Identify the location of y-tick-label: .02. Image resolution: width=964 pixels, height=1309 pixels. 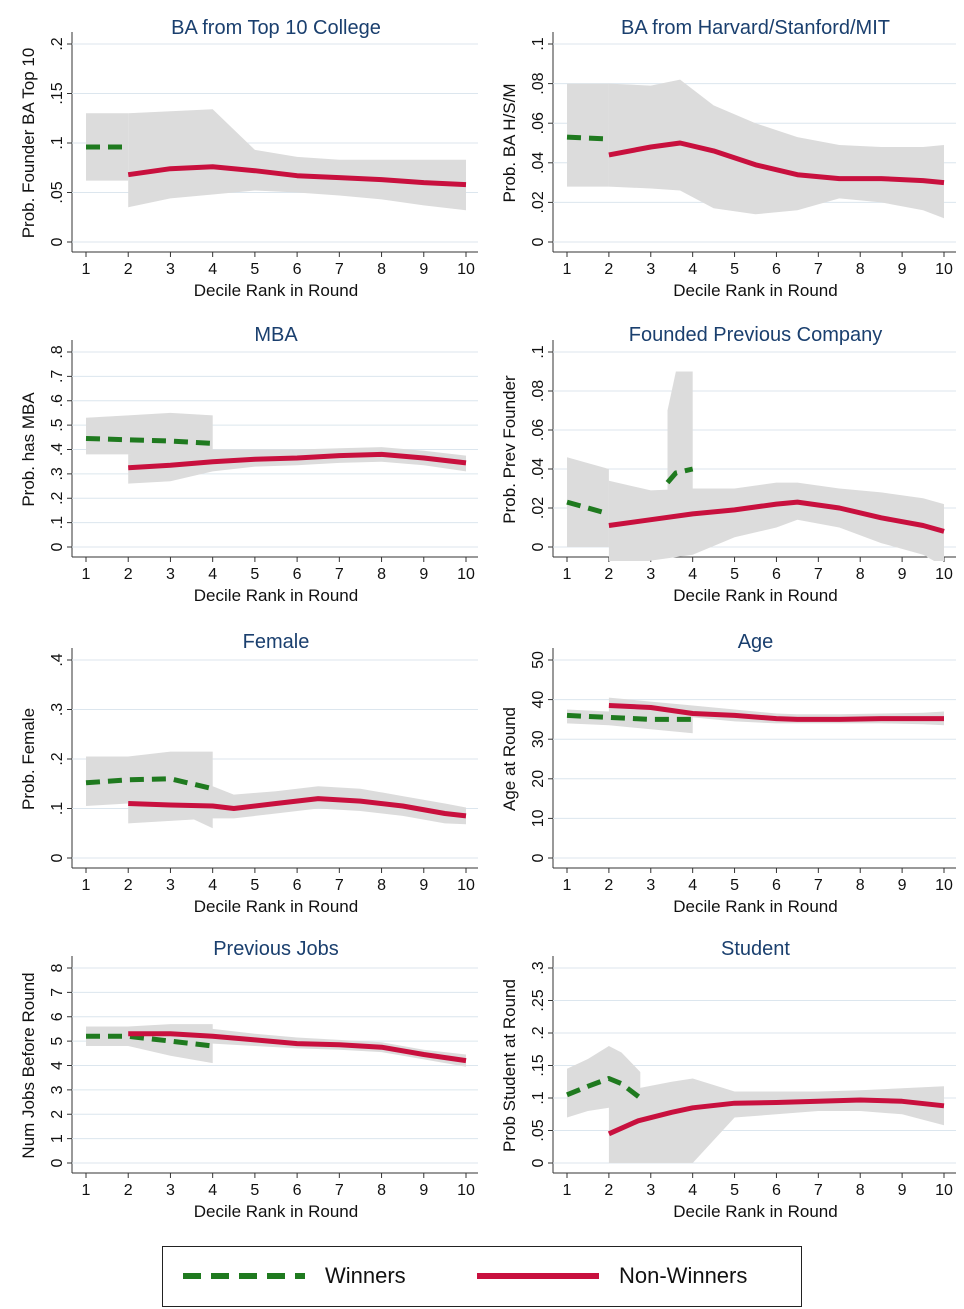
(538, 202).